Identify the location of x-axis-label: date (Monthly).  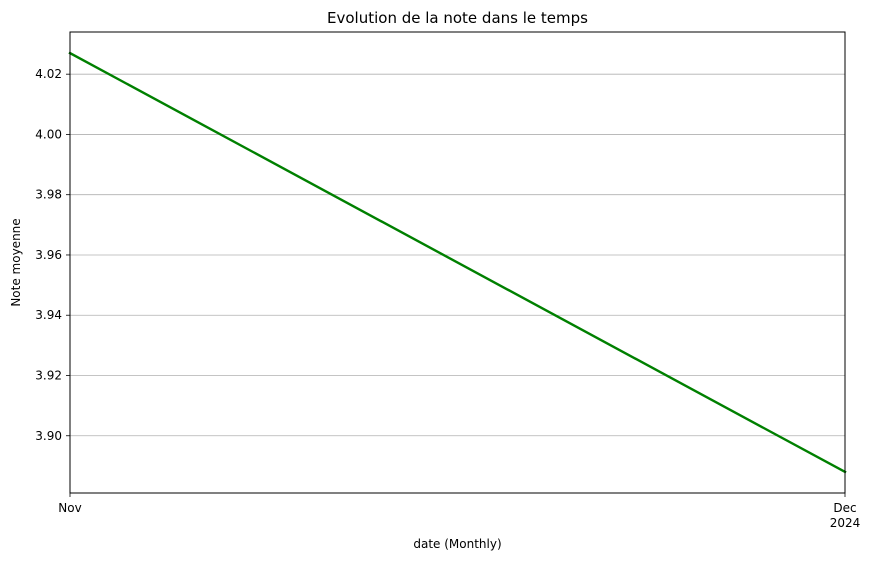
(457, 544).